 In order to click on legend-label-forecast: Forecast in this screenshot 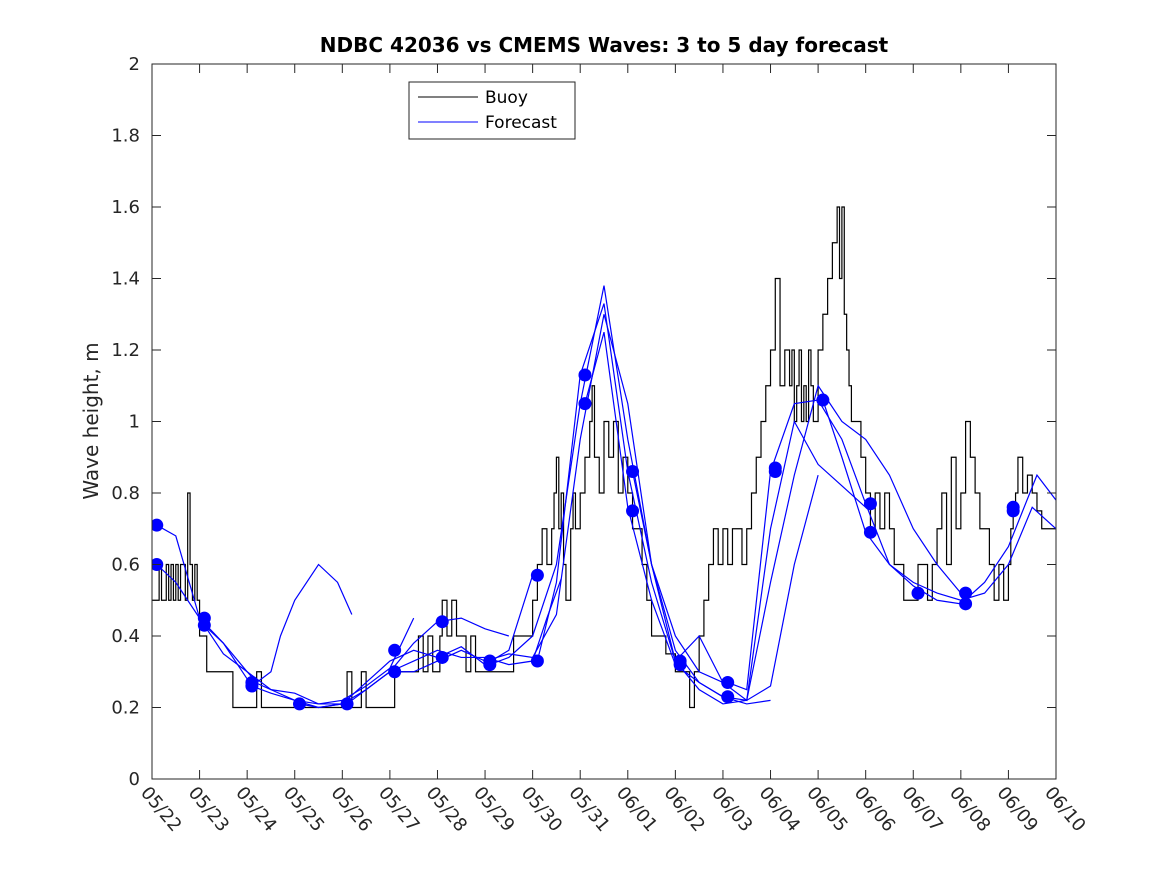, I will do `click(521, 123)`.